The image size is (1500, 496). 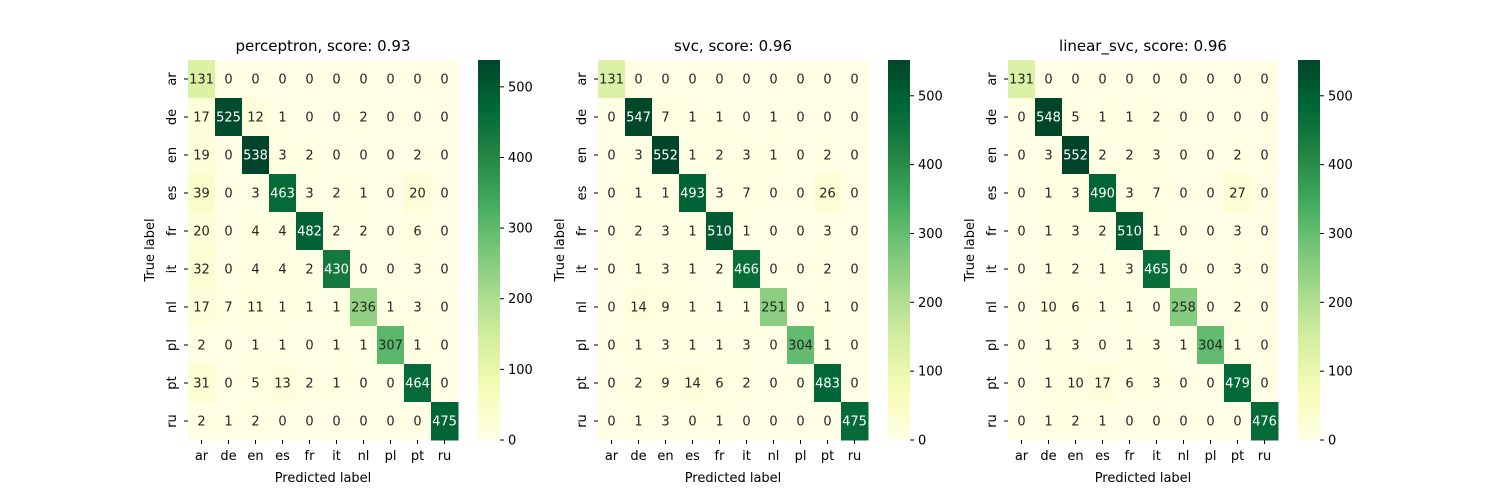 I want to click on x-tick-label: de, so click(x=1048, y=456).